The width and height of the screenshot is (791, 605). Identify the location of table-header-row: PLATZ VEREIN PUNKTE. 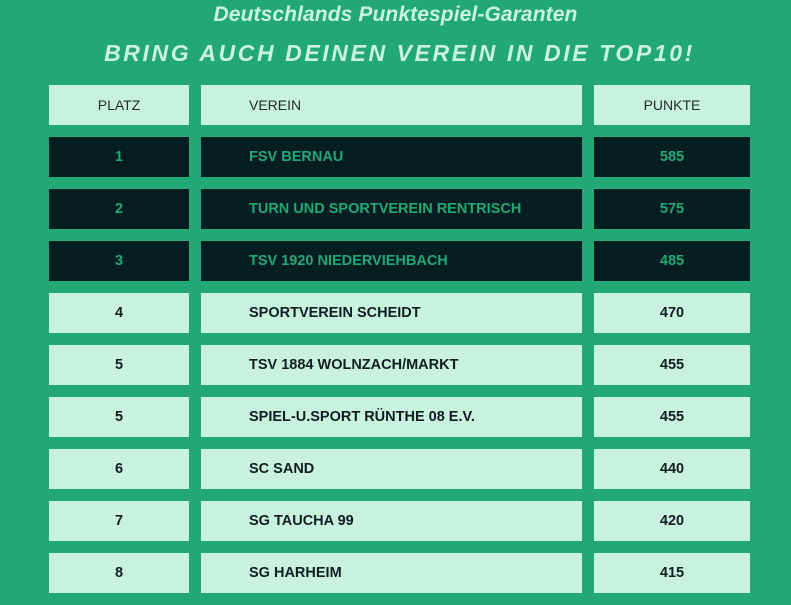
(399, 105).